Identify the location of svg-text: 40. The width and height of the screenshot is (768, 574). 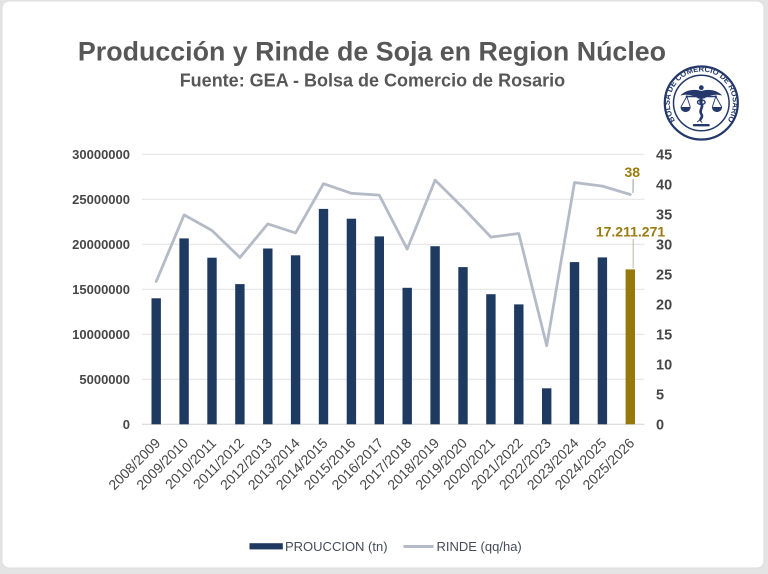
(664, 186).